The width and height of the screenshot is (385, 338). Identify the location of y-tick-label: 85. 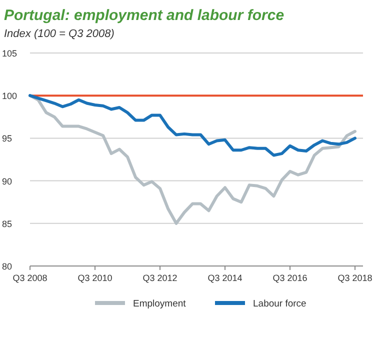
(7, 223).